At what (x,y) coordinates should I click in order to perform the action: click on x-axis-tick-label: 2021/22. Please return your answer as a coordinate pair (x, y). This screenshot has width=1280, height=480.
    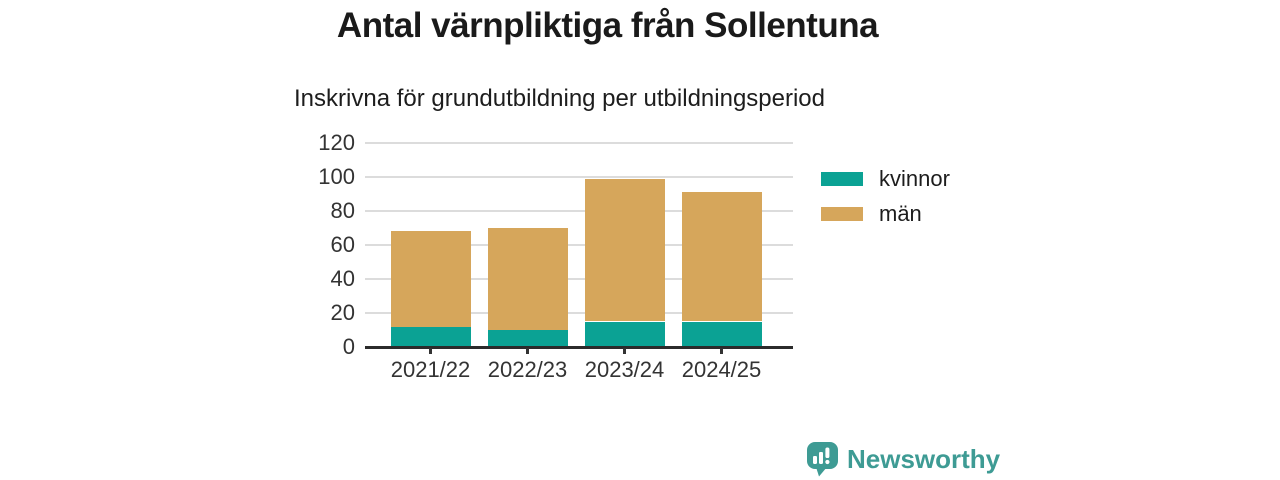
    Looking at the image, I should click on (430, 369).